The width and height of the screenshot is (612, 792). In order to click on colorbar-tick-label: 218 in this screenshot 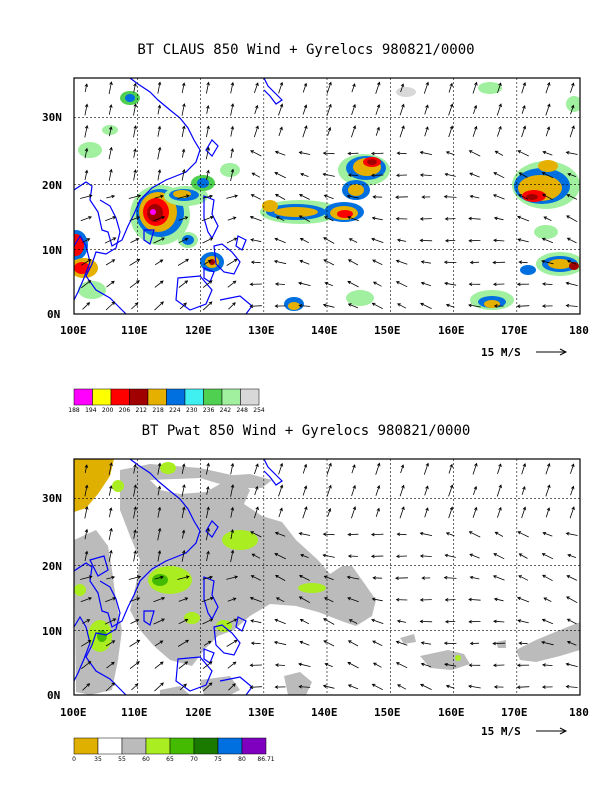, I will do `click(158, 410)`.